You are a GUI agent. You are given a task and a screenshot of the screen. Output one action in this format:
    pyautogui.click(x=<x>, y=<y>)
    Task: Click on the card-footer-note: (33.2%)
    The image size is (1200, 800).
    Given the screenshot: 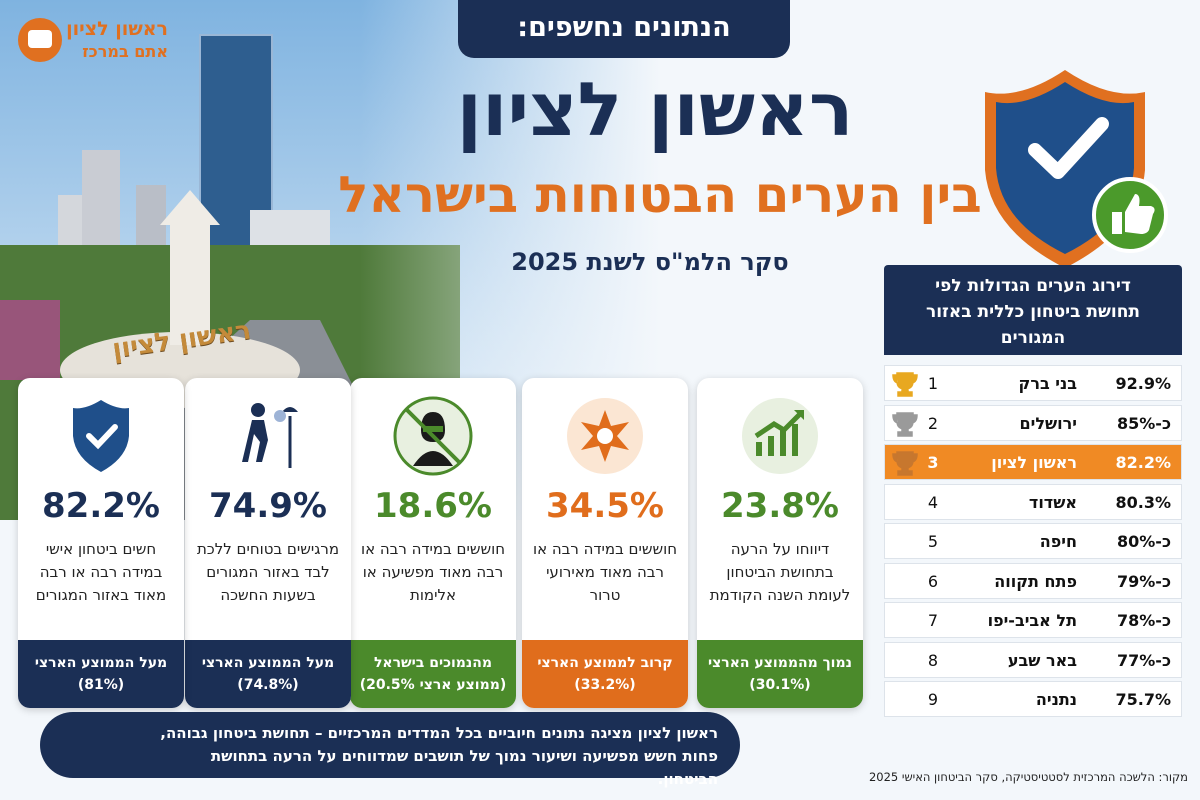 What is the action you would take?
    pyautogui.click(x=605, y=685)
    